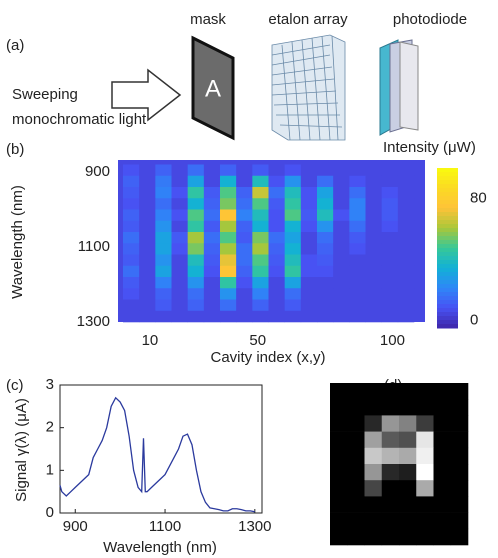  Describe the element at coordinates (308, 87) in the screenshot. I see `etalon-array` at that location.